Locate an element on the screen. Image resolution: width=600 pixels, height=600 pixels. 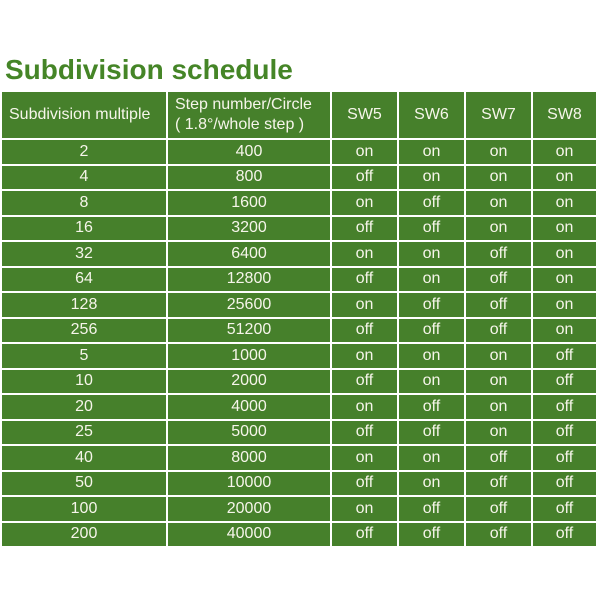
cell-step-number: 800 is located at coordinates (249, 177).